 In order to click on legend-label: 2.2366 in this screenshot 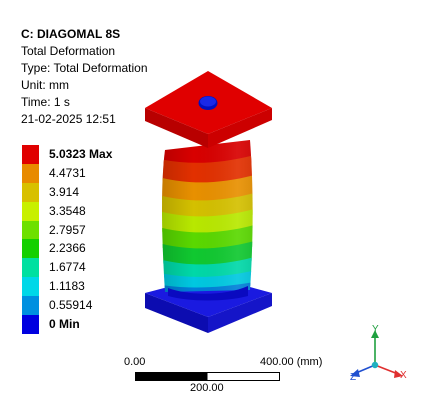, I will do `click(67, 248)`.